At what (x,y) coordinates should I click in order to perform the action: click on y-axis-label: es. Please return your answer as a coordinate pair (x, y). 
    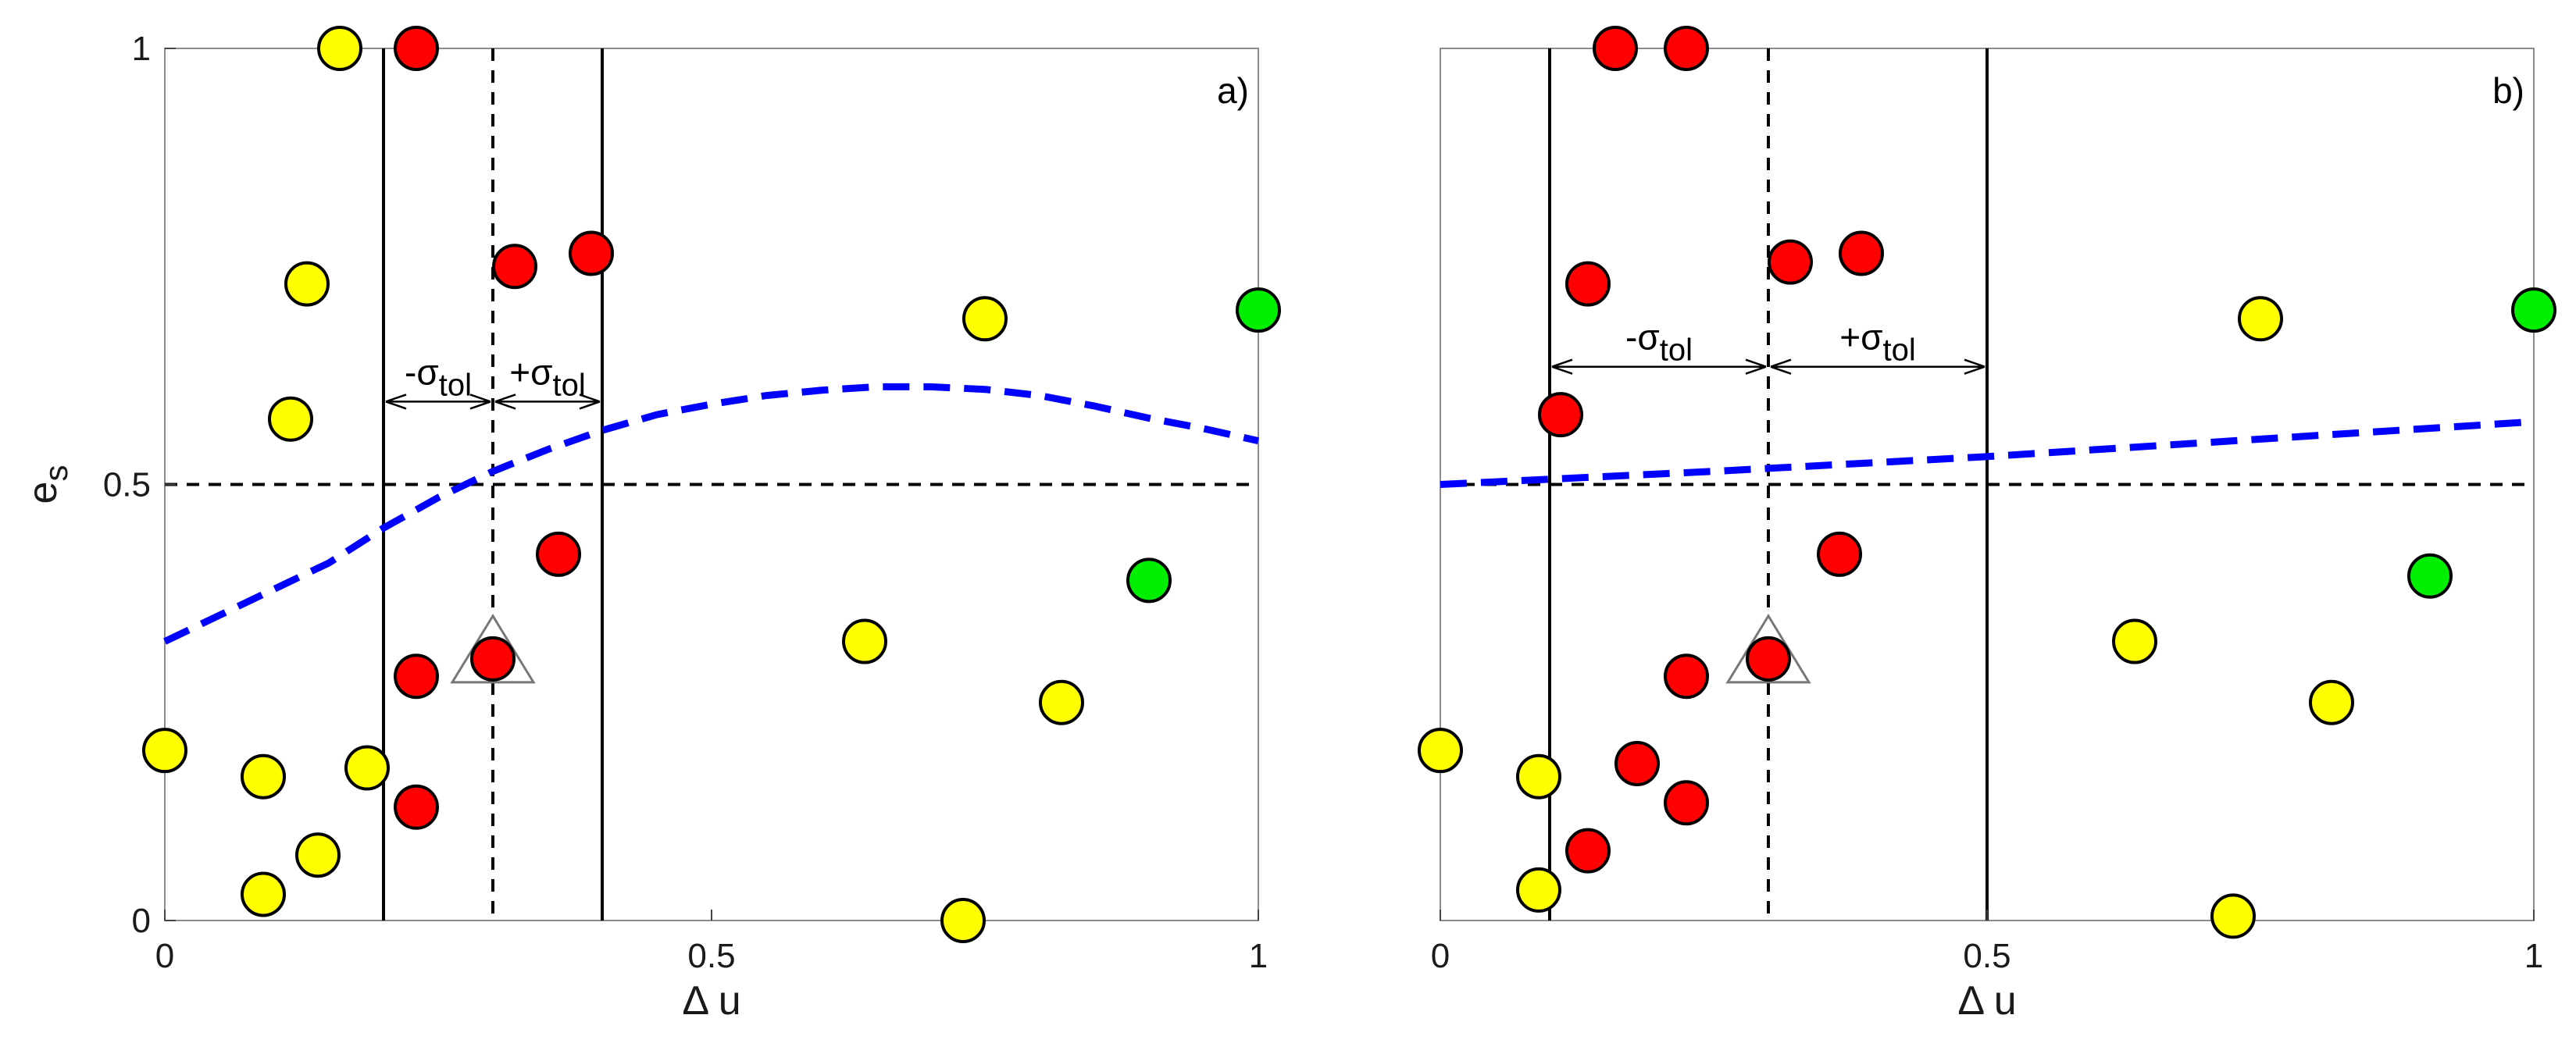
    Looking at the image, I should click on (47, 485).